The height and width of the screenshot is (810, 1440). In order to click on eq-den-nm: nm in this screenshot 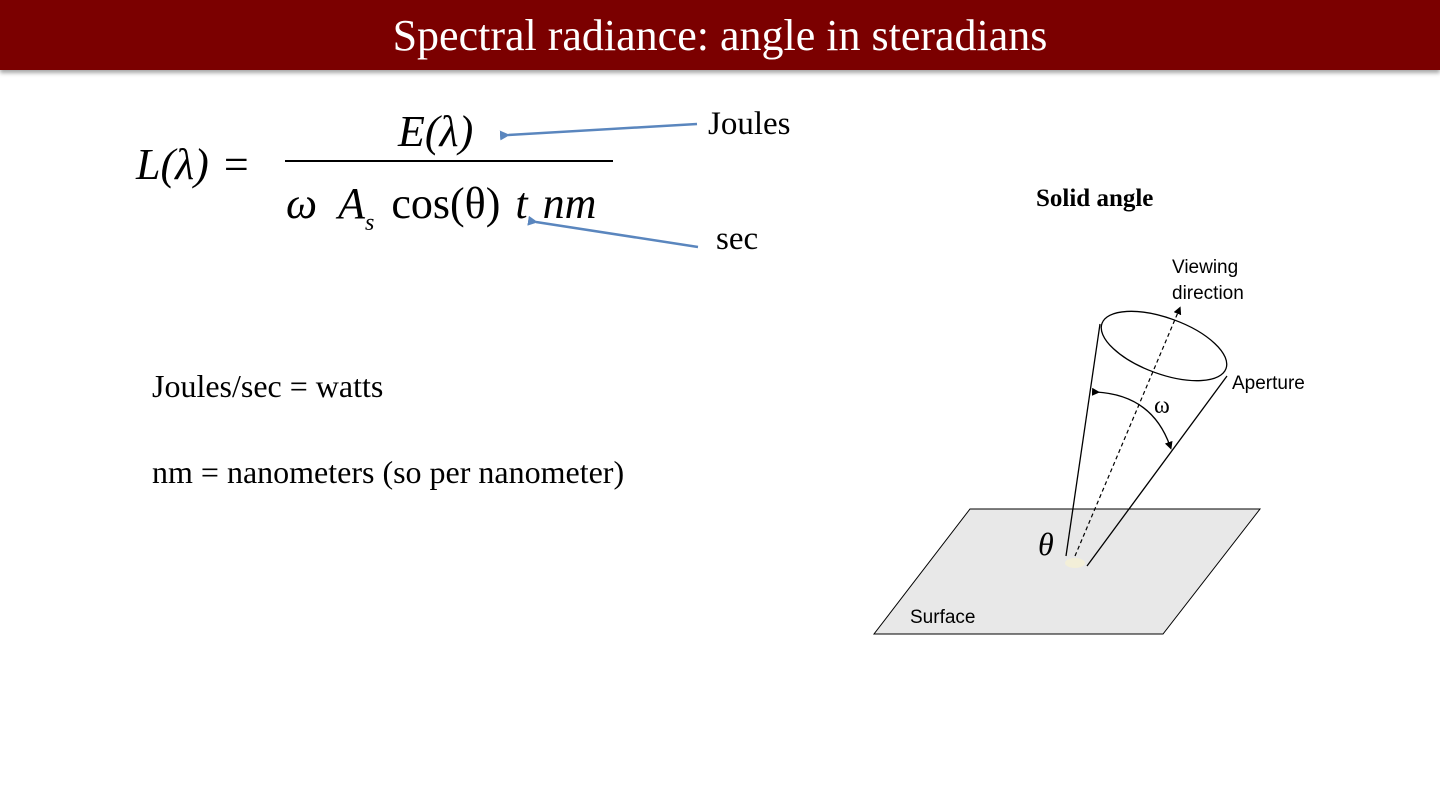, I will do `click(569, 203)`.